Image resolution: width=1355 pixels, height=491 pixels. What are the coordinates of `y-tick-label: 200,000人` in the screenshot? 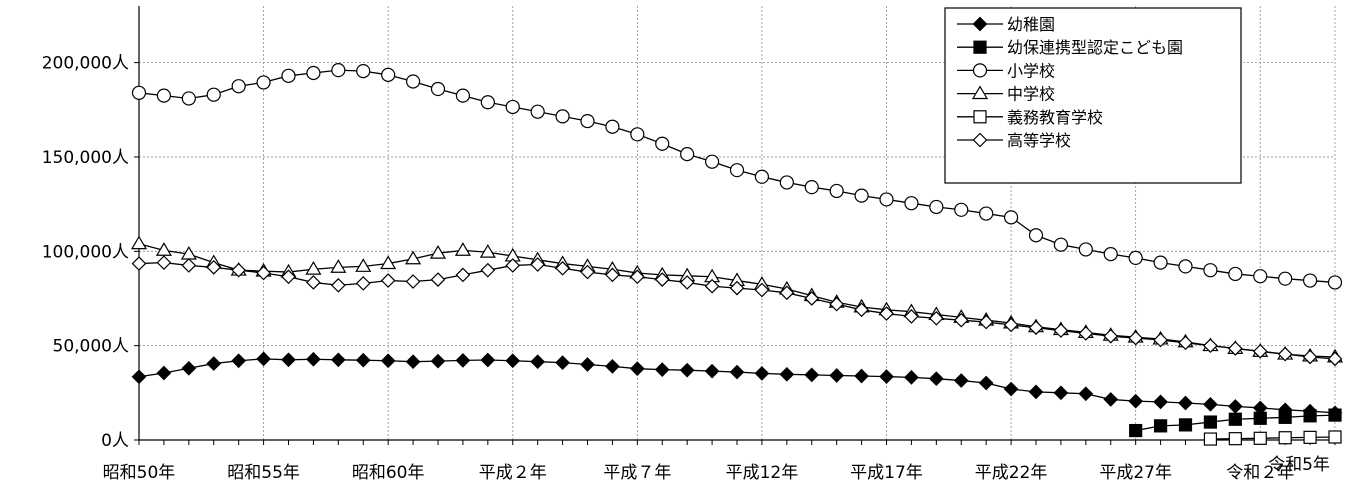 It's located at (85, 64).